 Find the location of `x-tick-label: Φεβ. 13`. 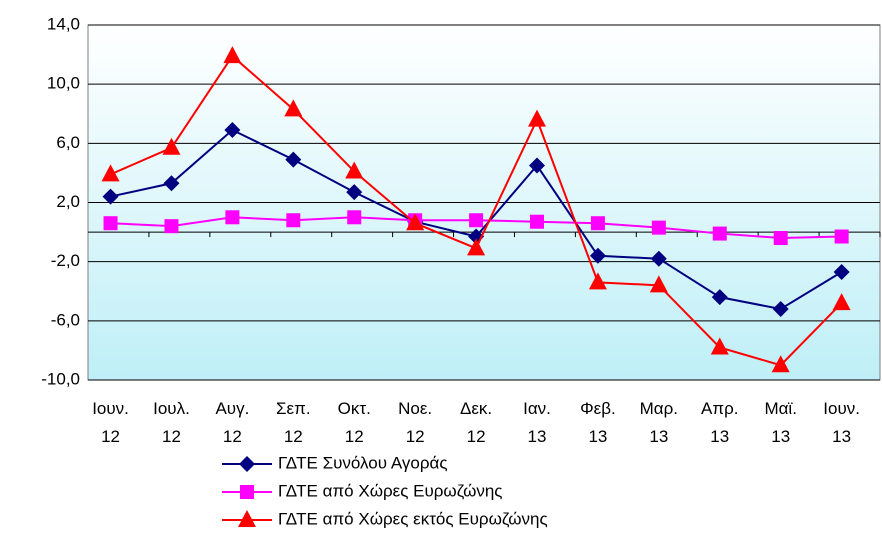

x-tick-label: Φεβ. 13 is located at coordinates (598, 422).